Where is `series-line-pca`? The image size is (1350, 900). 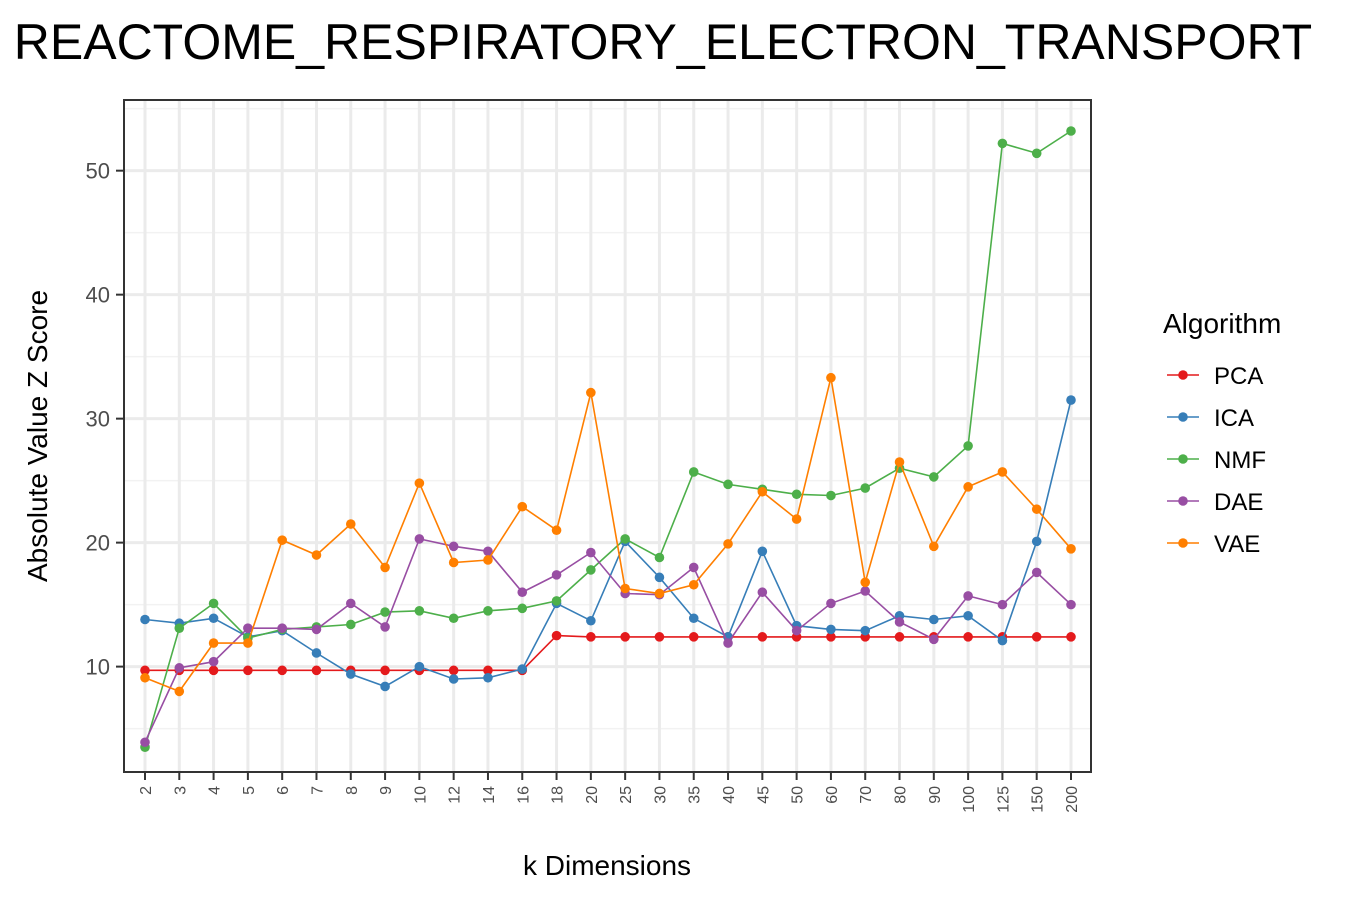
series-line-pca is located at coordinates (608, 653).